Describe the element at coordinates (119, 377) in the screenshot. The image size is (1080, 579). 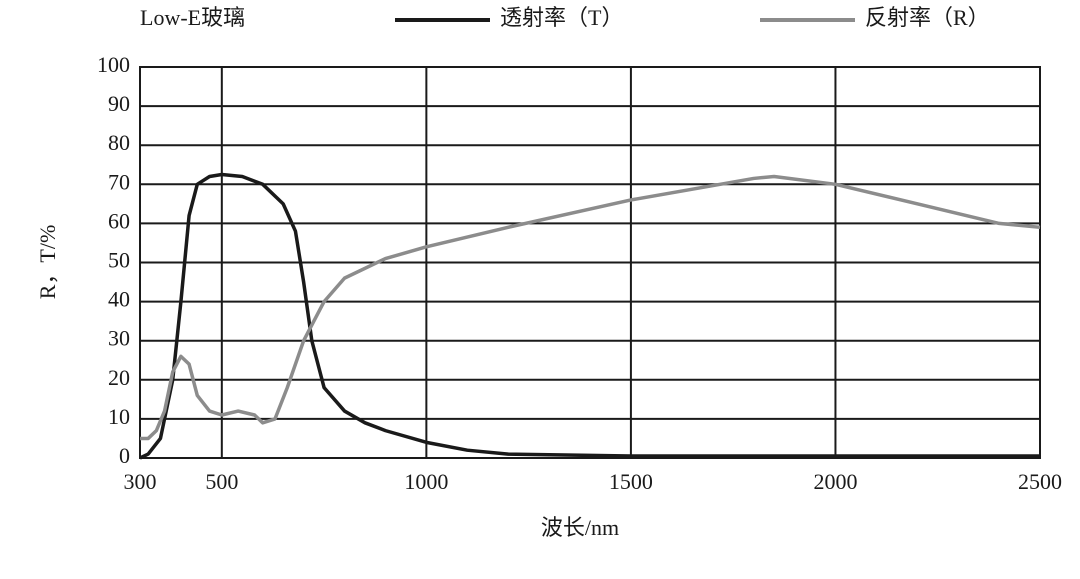
I see `y-tick-label: 20` at that location.